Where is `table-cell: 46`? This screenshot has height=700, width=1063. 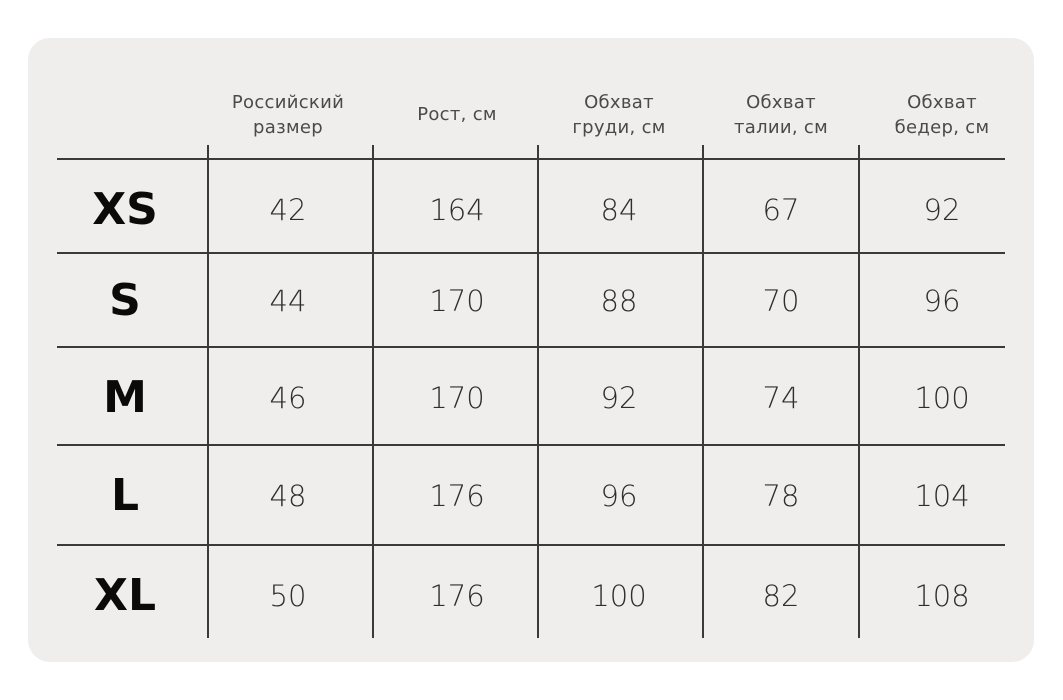
table-cell: 46 is located at coordinates (288, 398).